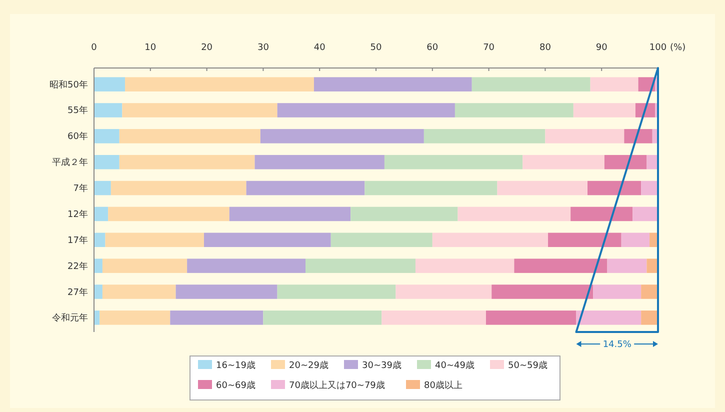 The height and width of the screenshot is (412, 725). I want to click on x-tick-label: 80, so click(545, 48).